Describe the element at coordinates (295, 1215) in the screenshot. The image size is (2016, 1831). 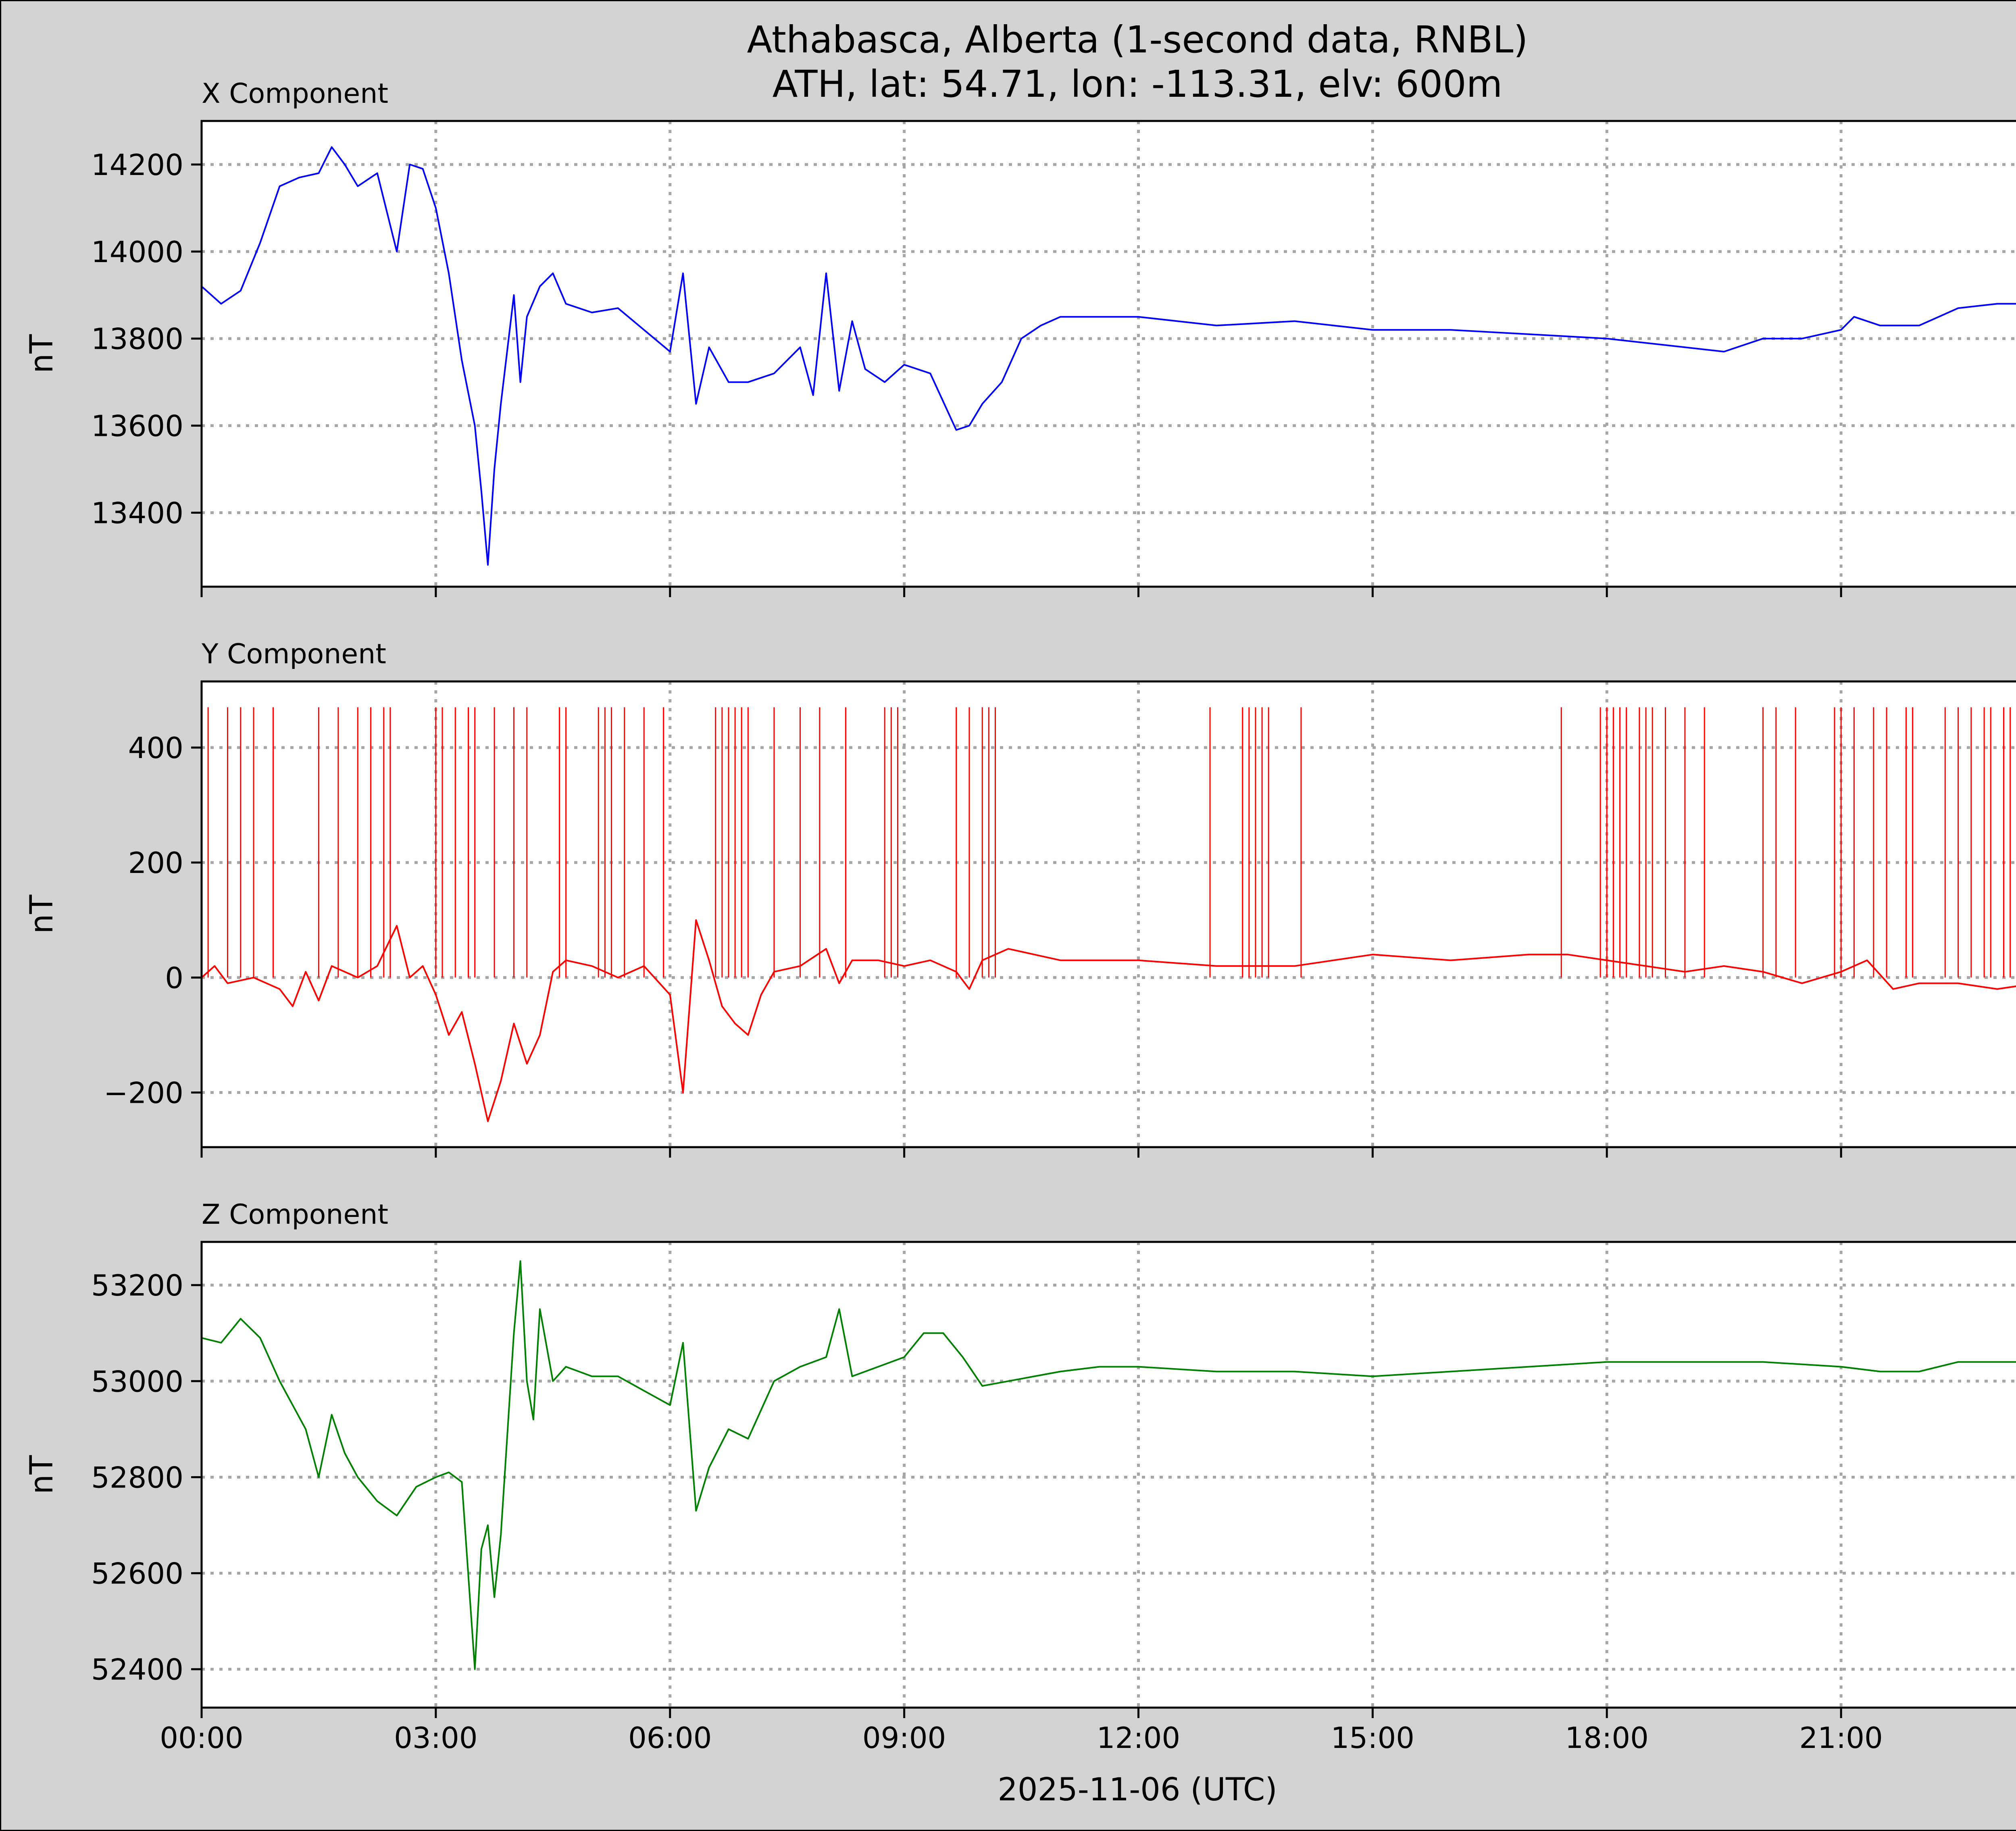
I see `panel-title-z: Z Component` at that location.